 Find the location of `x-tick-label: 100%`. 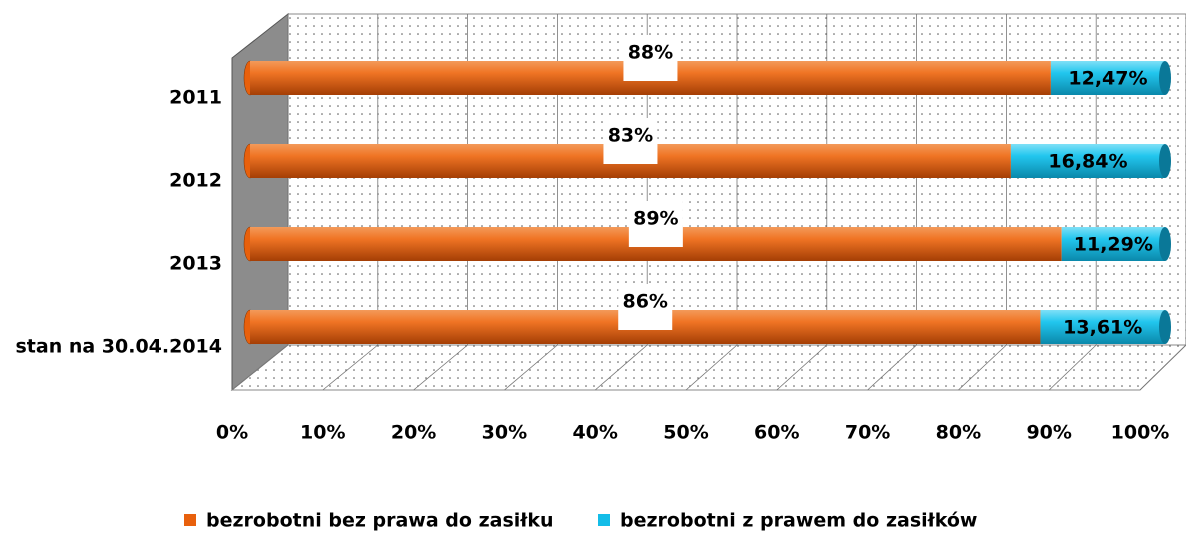

x-tick-label: 100% is located at coordinates (1140, 433).